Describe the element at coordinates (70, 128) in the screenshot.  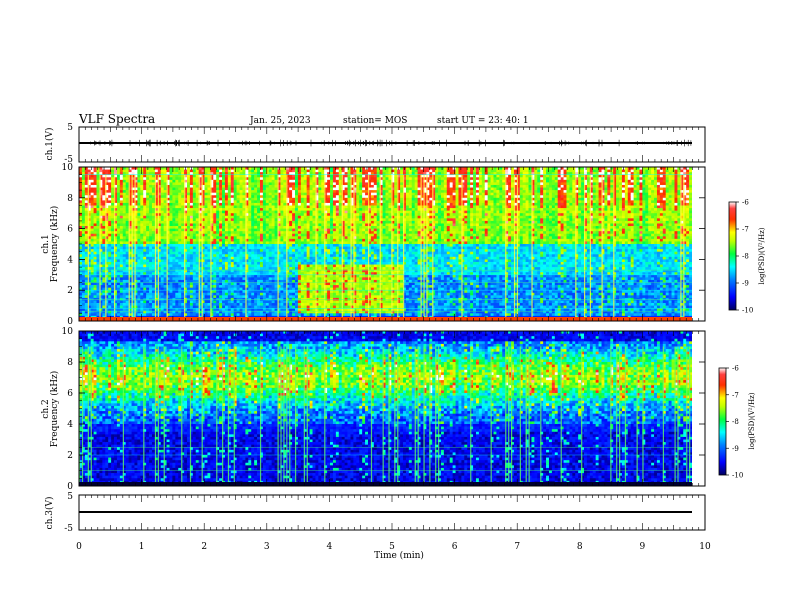
I see `ch1-ytick-top: 5` at that location.